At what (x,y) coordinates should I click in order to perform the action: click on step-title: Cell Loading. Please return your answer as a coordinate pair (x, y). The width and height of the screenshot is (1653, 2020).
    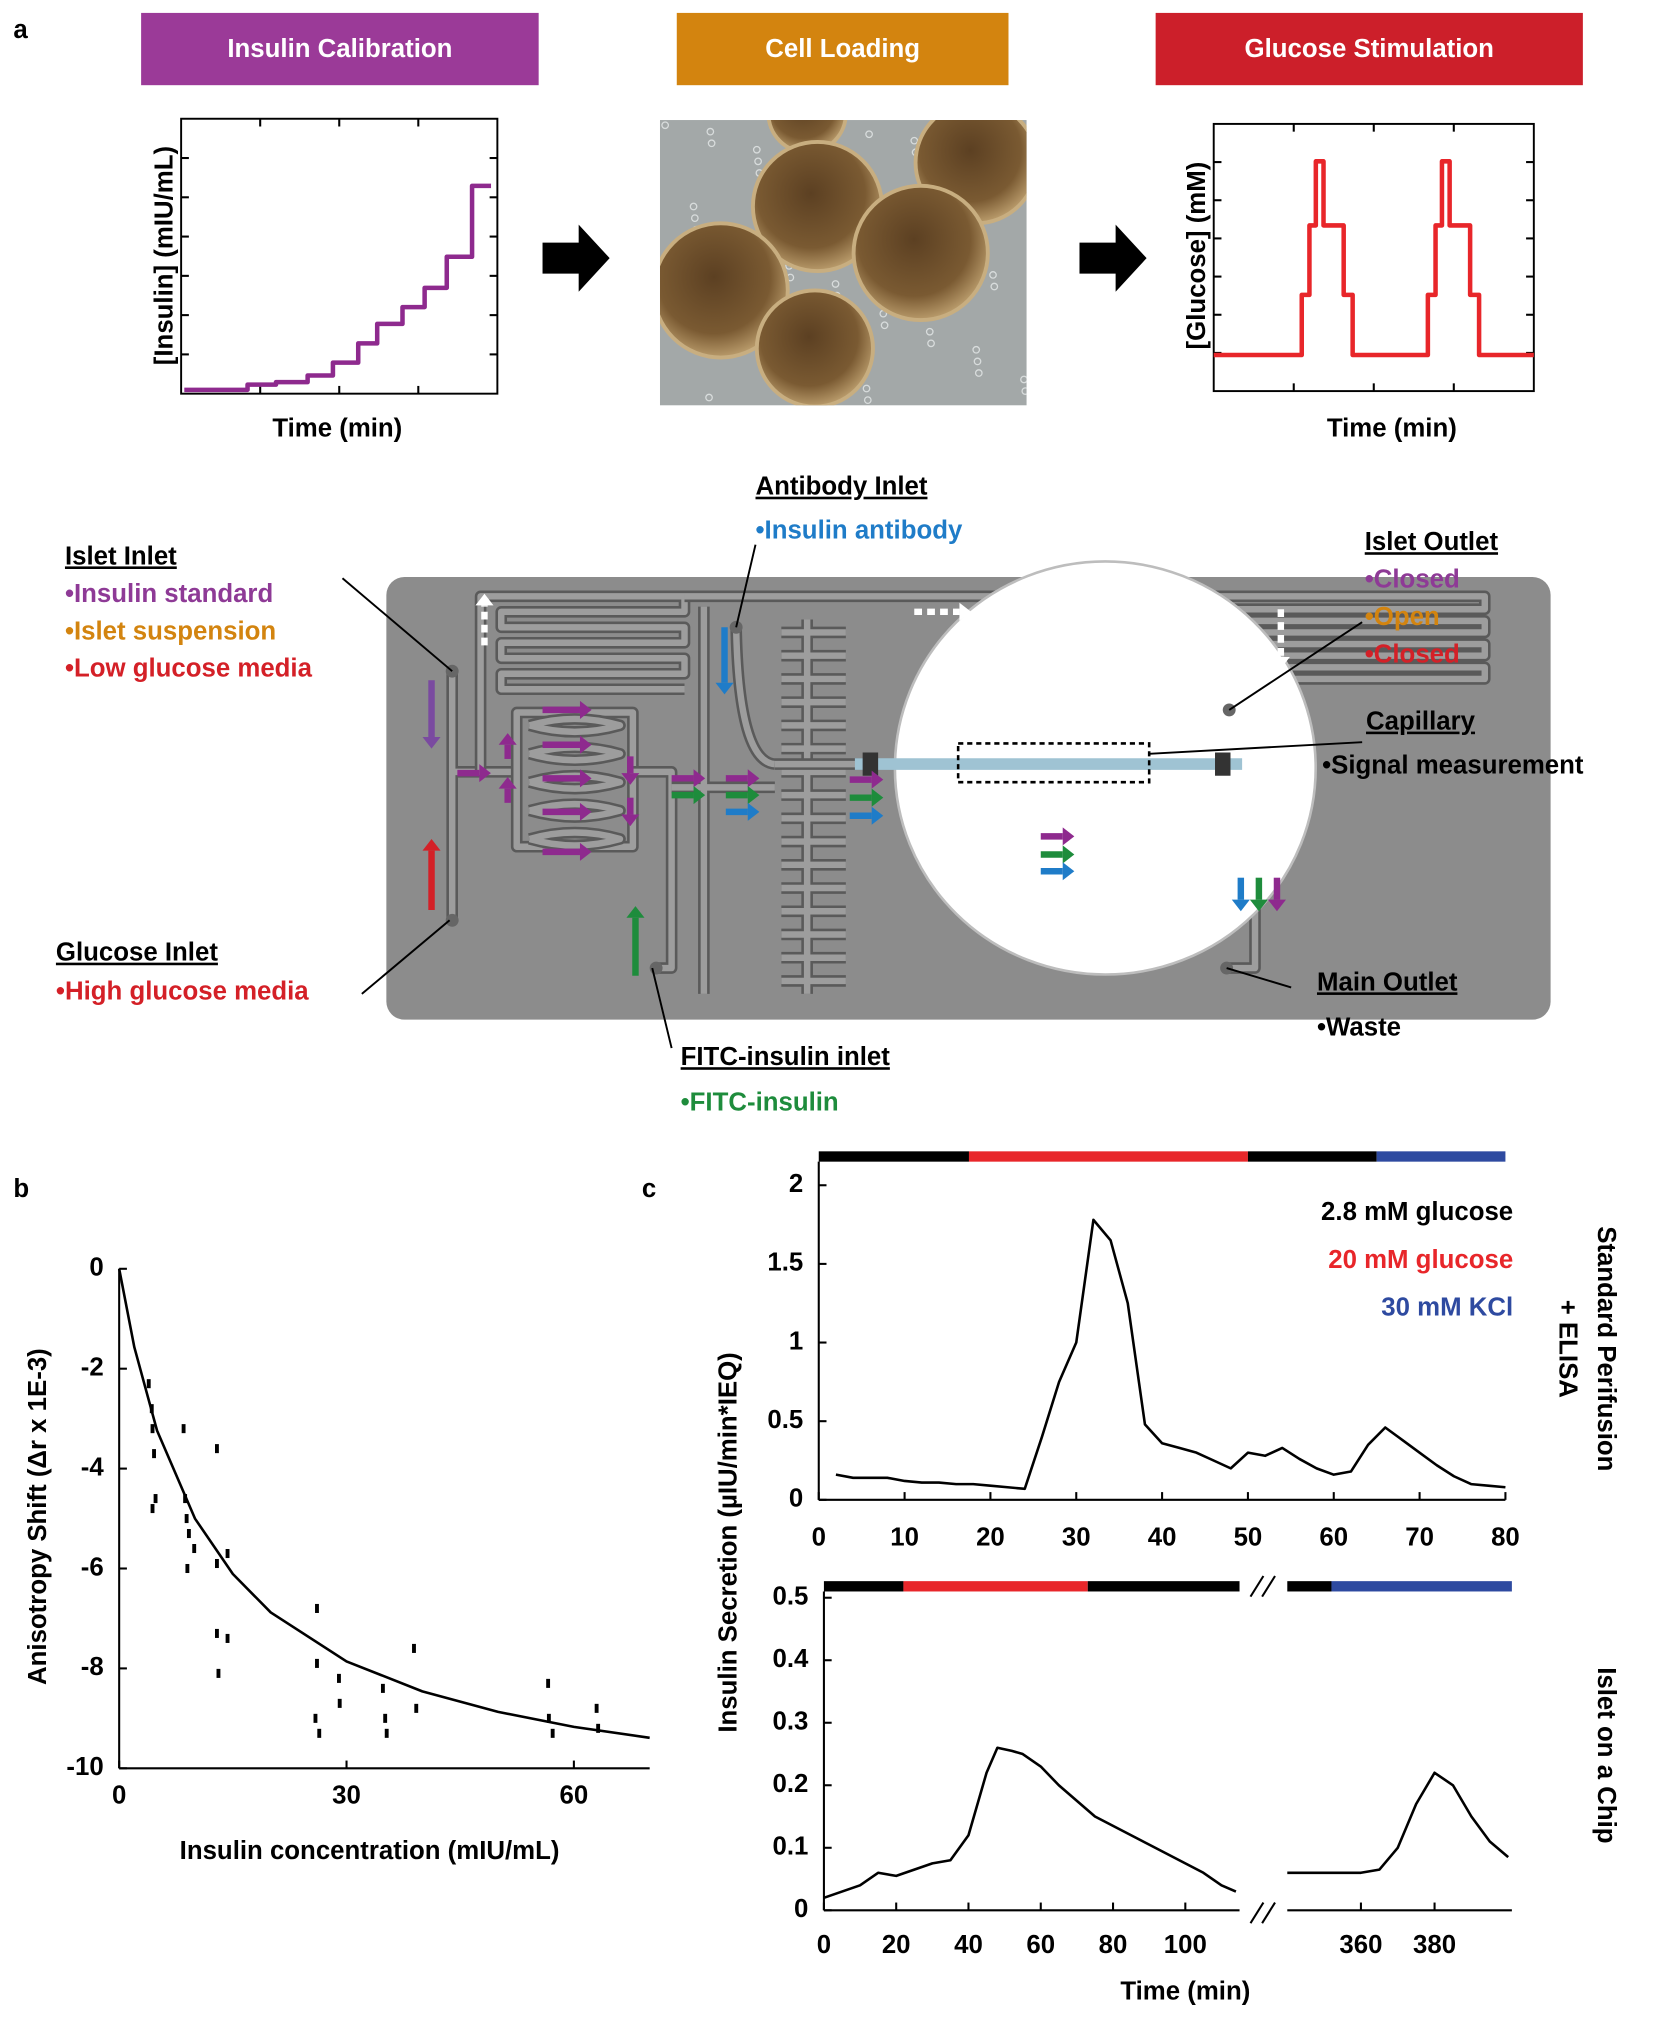
    Looking at the image, I should click on (842, 49).